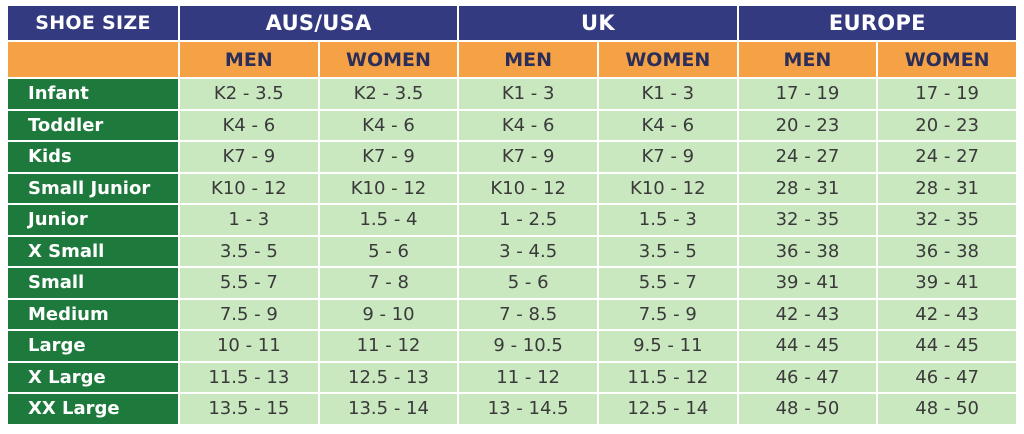 The height and width of the screenshot is (434, 1024). Describe the element at coordinates (388, 377) in the screenshot. I see `size-cell: 12.5 - 13` at that location.